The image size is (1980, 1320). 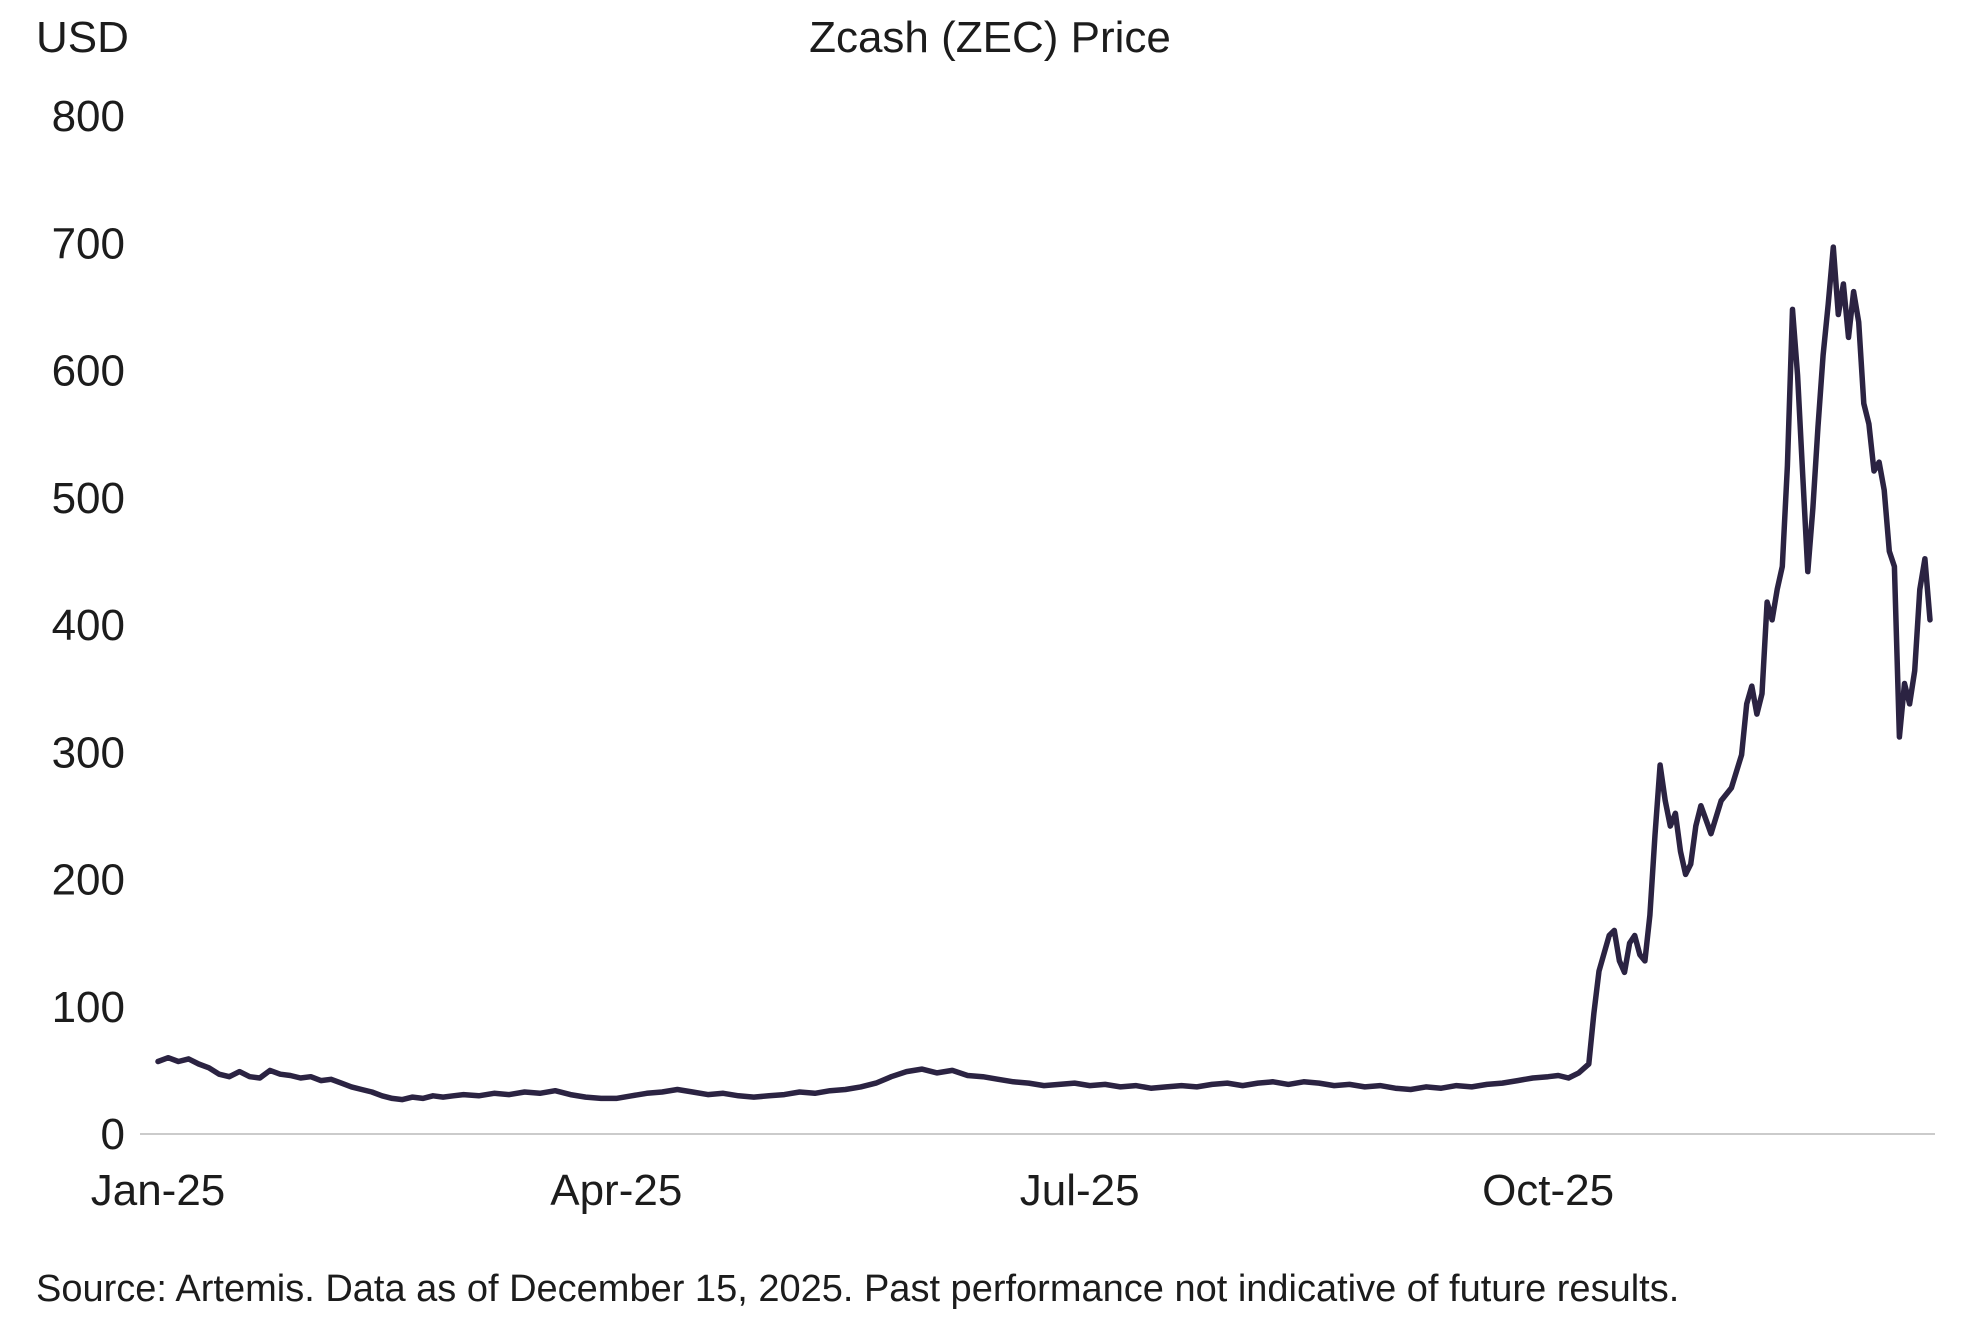 What do you see at coordinates (1548, 1190) in the screenshot?
I see `x-tick-label: Oct-25` at bounding box center [1548, 1190].